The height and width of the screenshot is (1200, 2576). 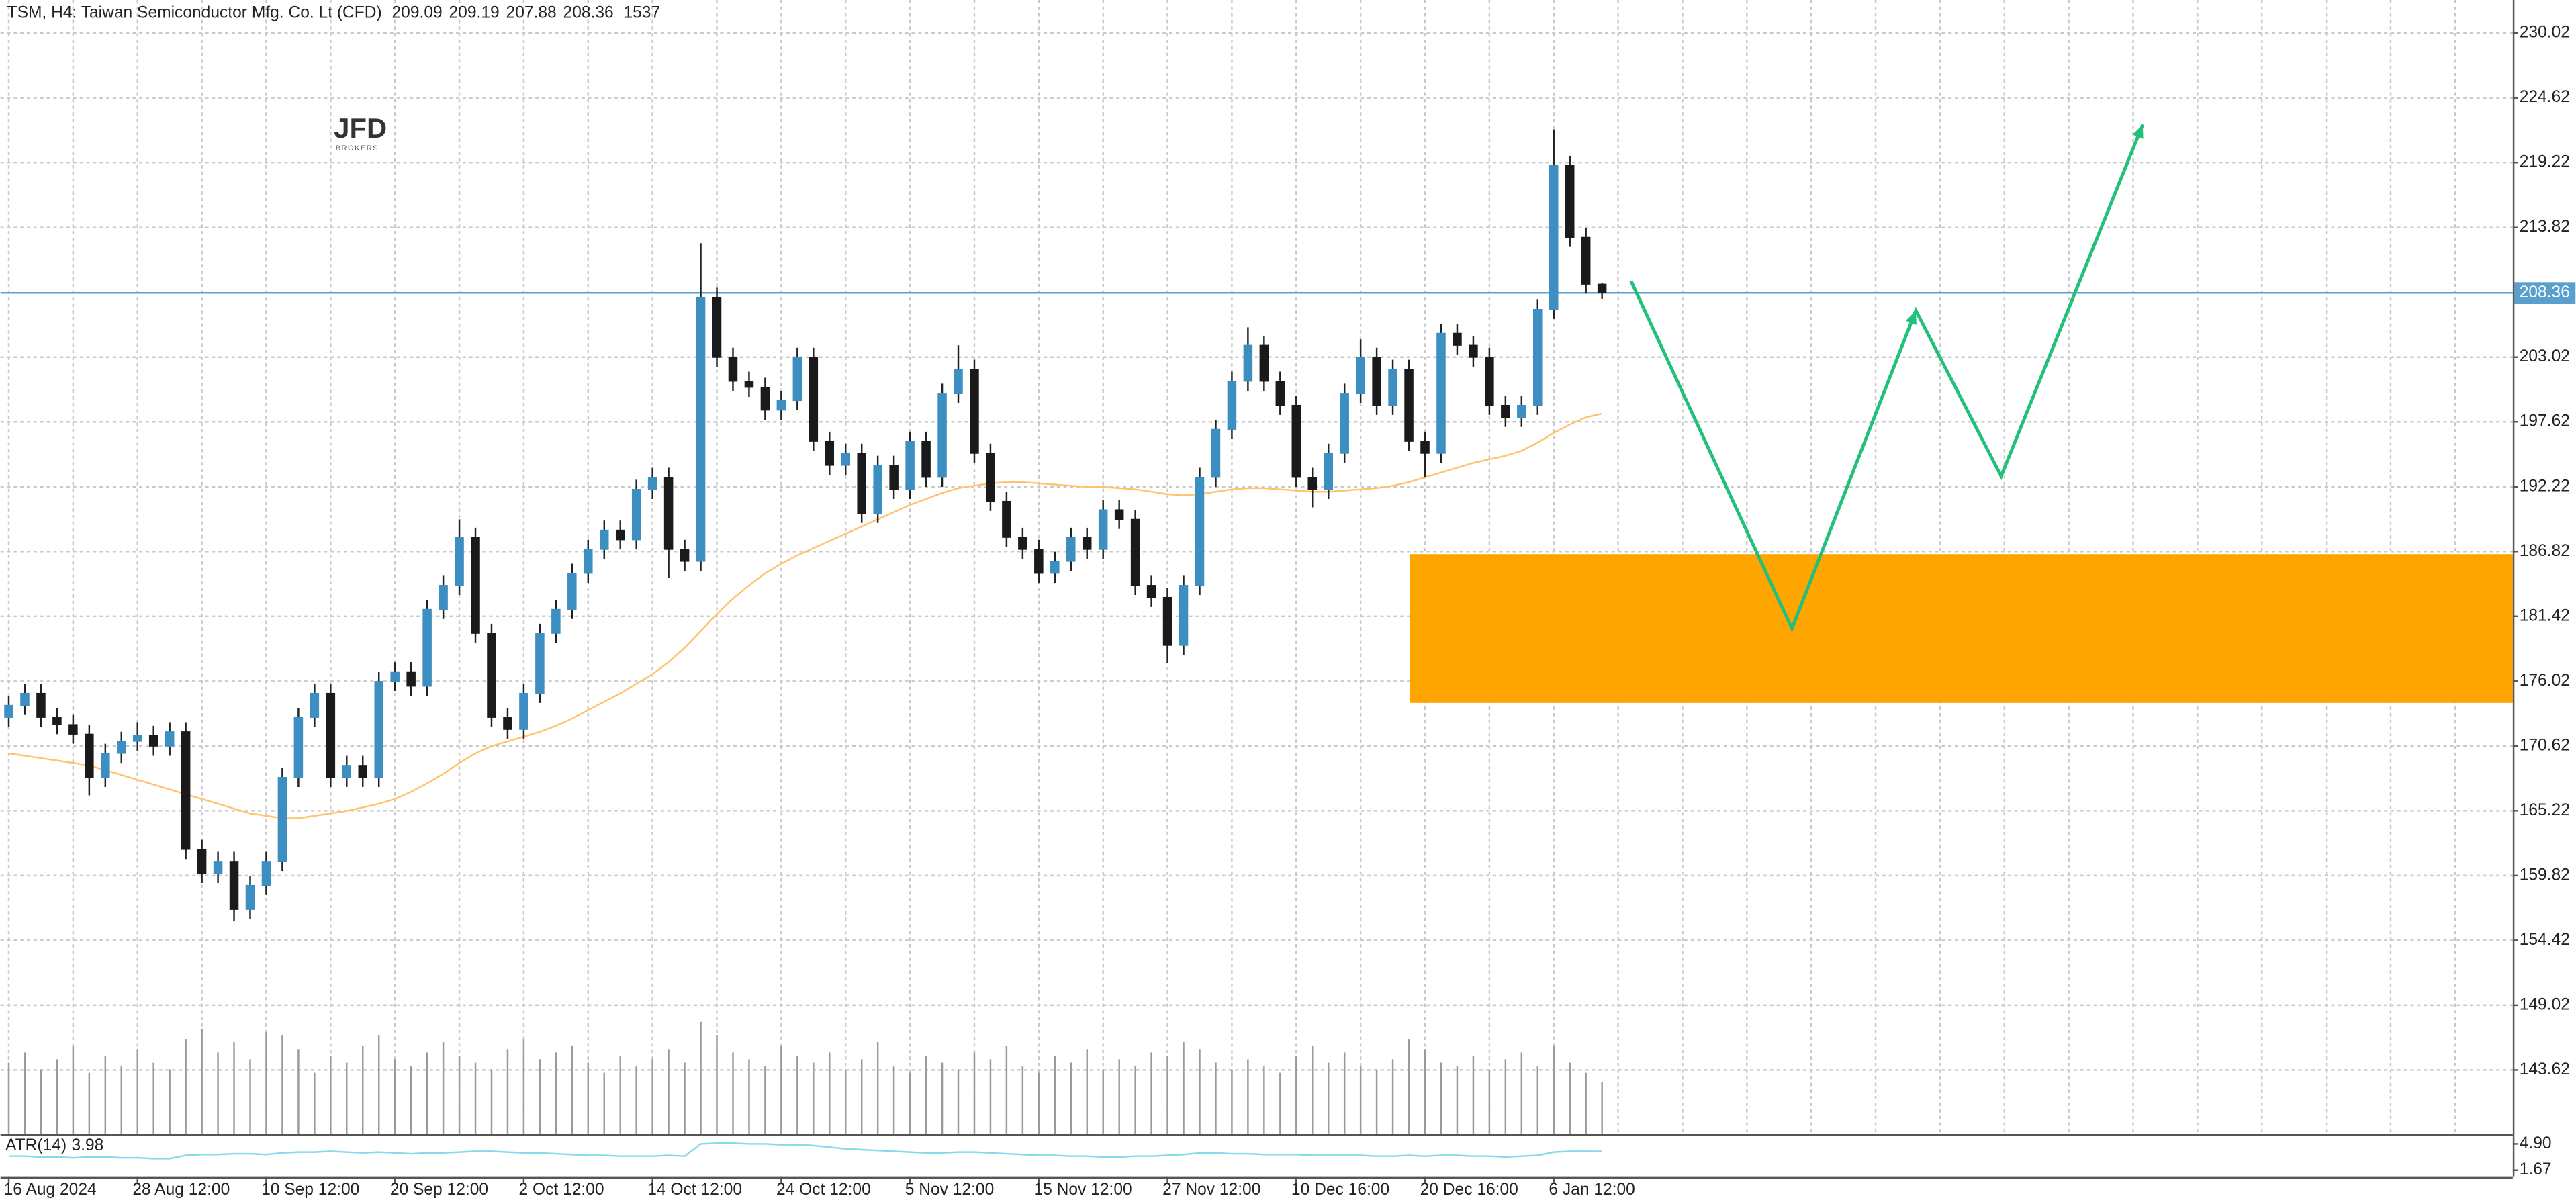 What do you see at coordinates (2545, 875) in the screenshot?
I see `y-tick-label: 159.82` at bounding box center [2545, 875].